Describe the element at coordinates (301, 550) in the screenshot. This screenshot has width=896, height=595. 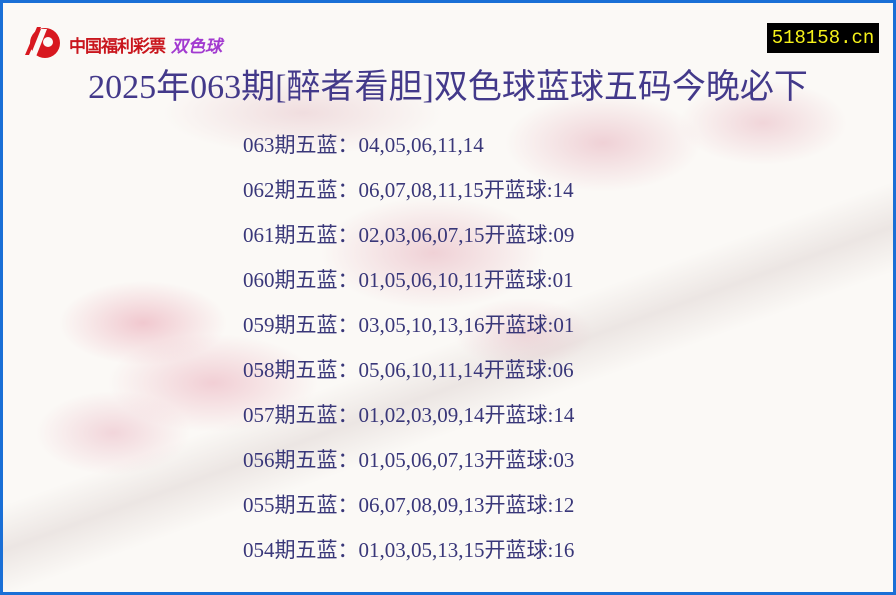
I see `row-label: 054期五蓝：` at that location.